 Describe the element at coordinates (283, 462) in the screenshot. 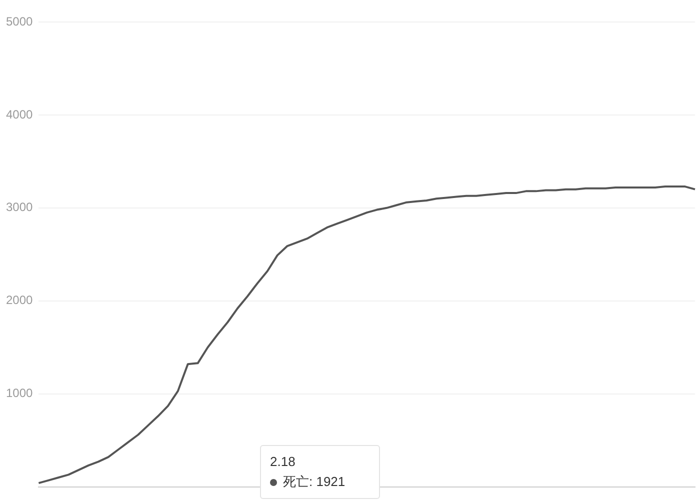

I see `annotation: 2.18` at that location.